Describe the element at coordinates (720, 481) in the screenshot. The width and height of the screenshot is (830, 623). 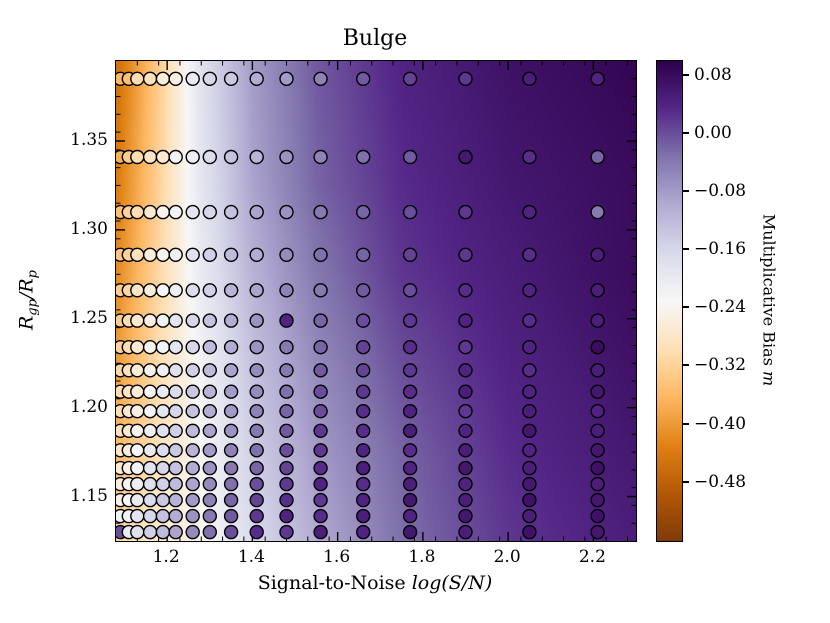
I see `colorbar-tick-label: −0.48` at that location.